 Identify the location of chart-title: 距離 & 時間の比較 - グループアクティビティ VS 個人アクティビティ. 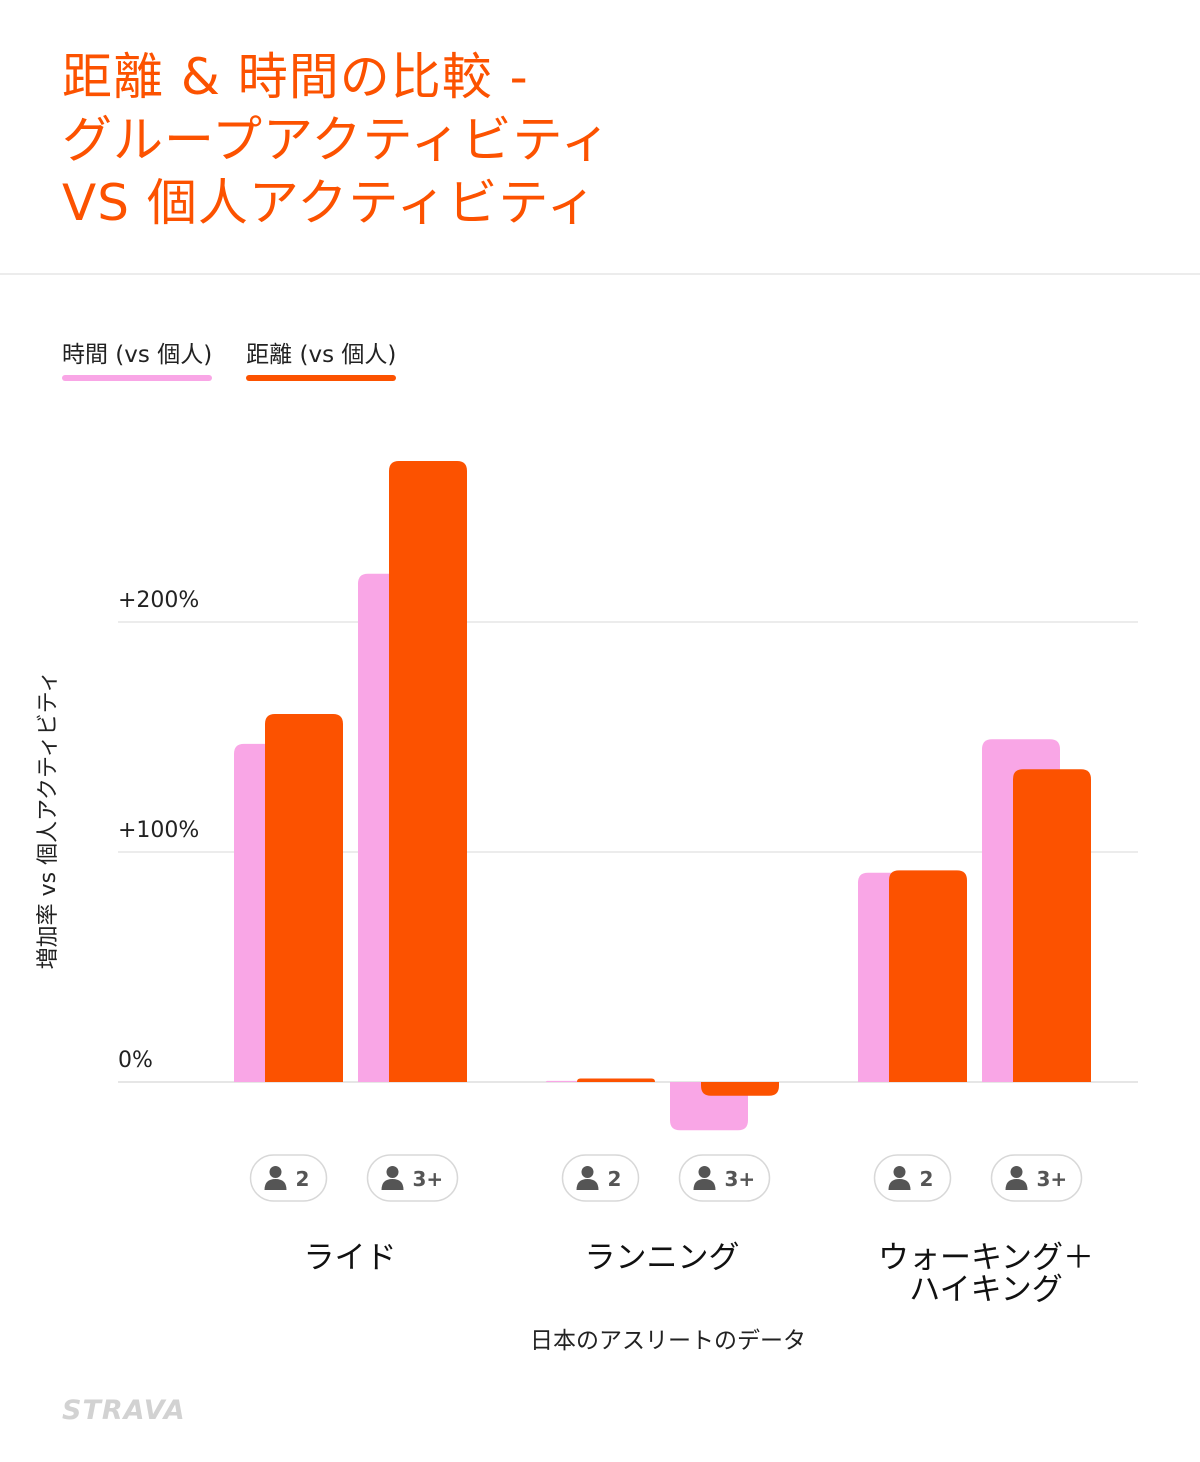
(337, 140).